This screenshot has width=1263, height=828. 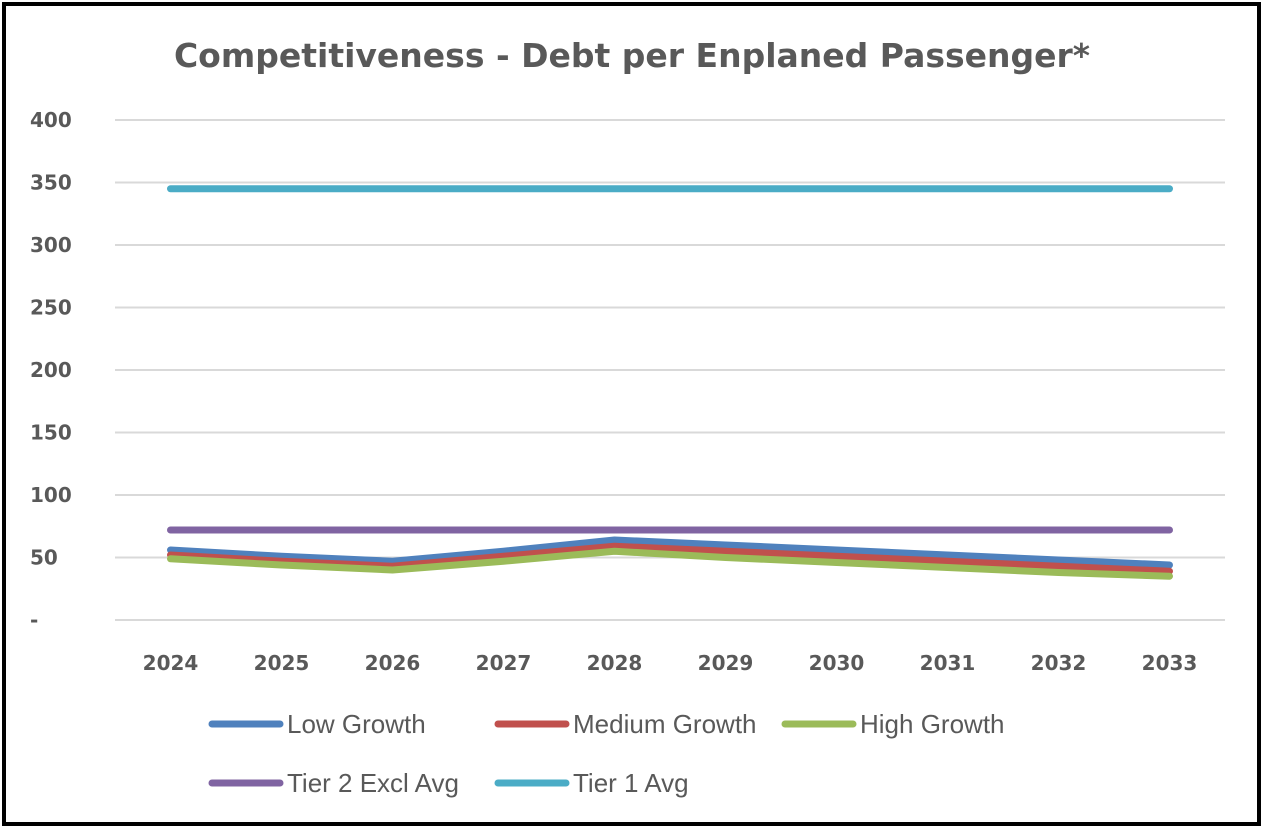 I want to click on legend-item: Low Growth, so click(x=317, y=724).